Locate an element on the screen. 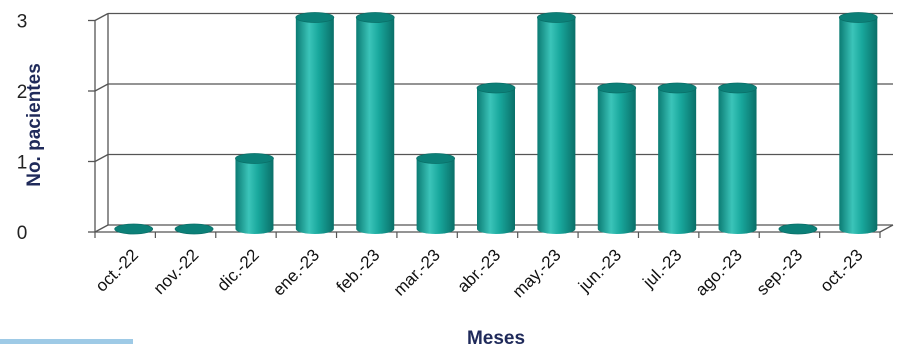 Image resolution: width=897 pixels, height=345 pixels. y-tick-labels: 0 1 2 3 is located at coordinates (22, 128).